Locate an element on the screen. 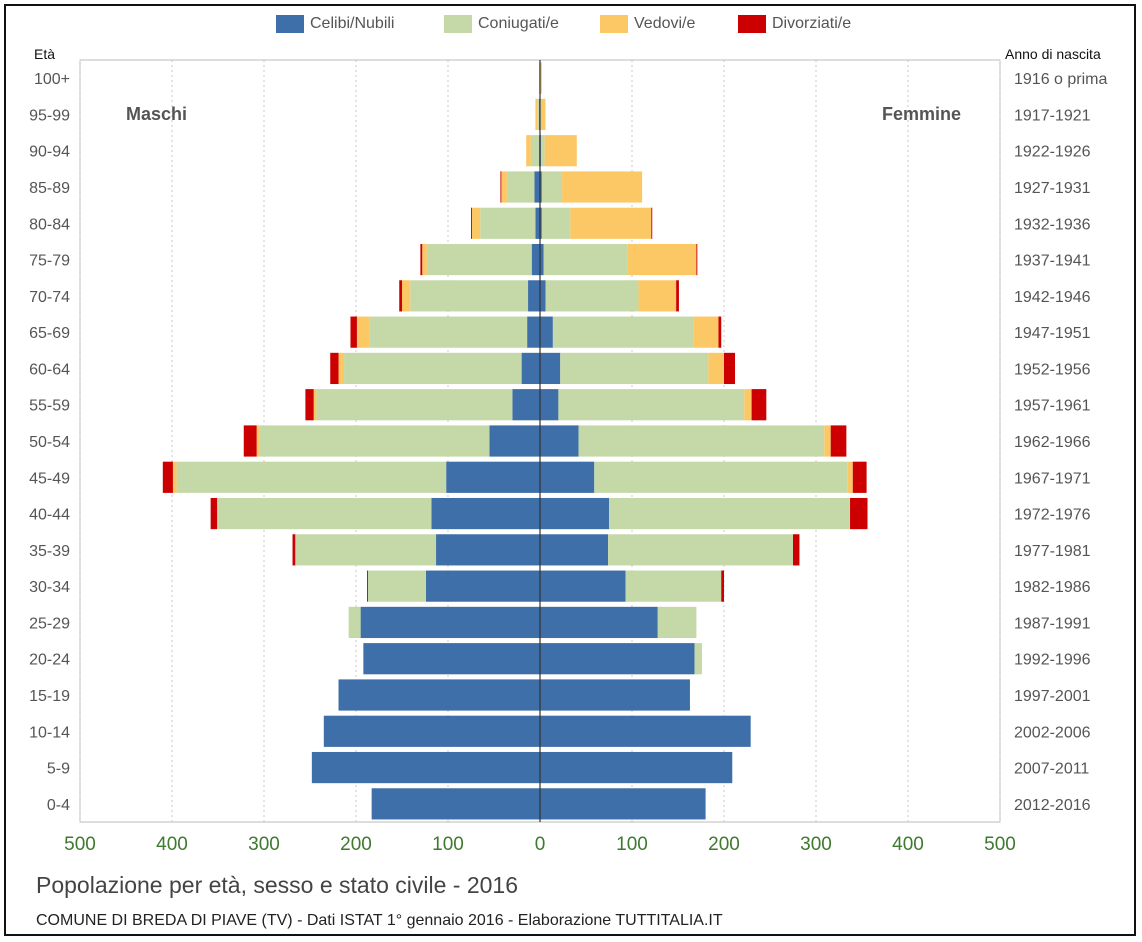  birth-year-label: 1957-1961 is located at coordinates (1052, 406).